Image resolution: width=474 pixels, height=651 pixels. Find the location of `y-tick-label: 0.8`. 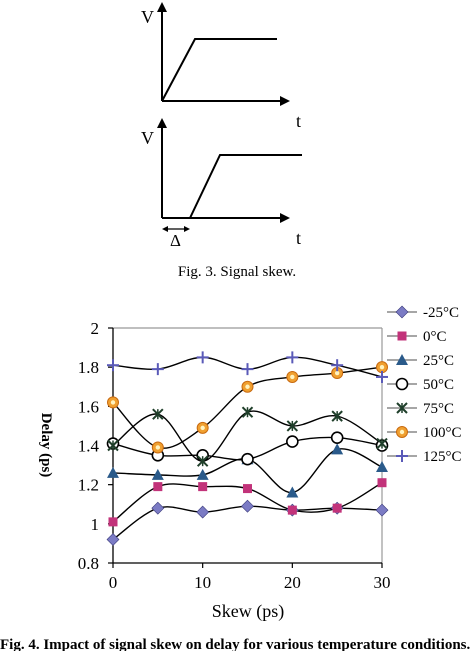

y-tick-label: 0.8 is located at coordinates (88, 563).